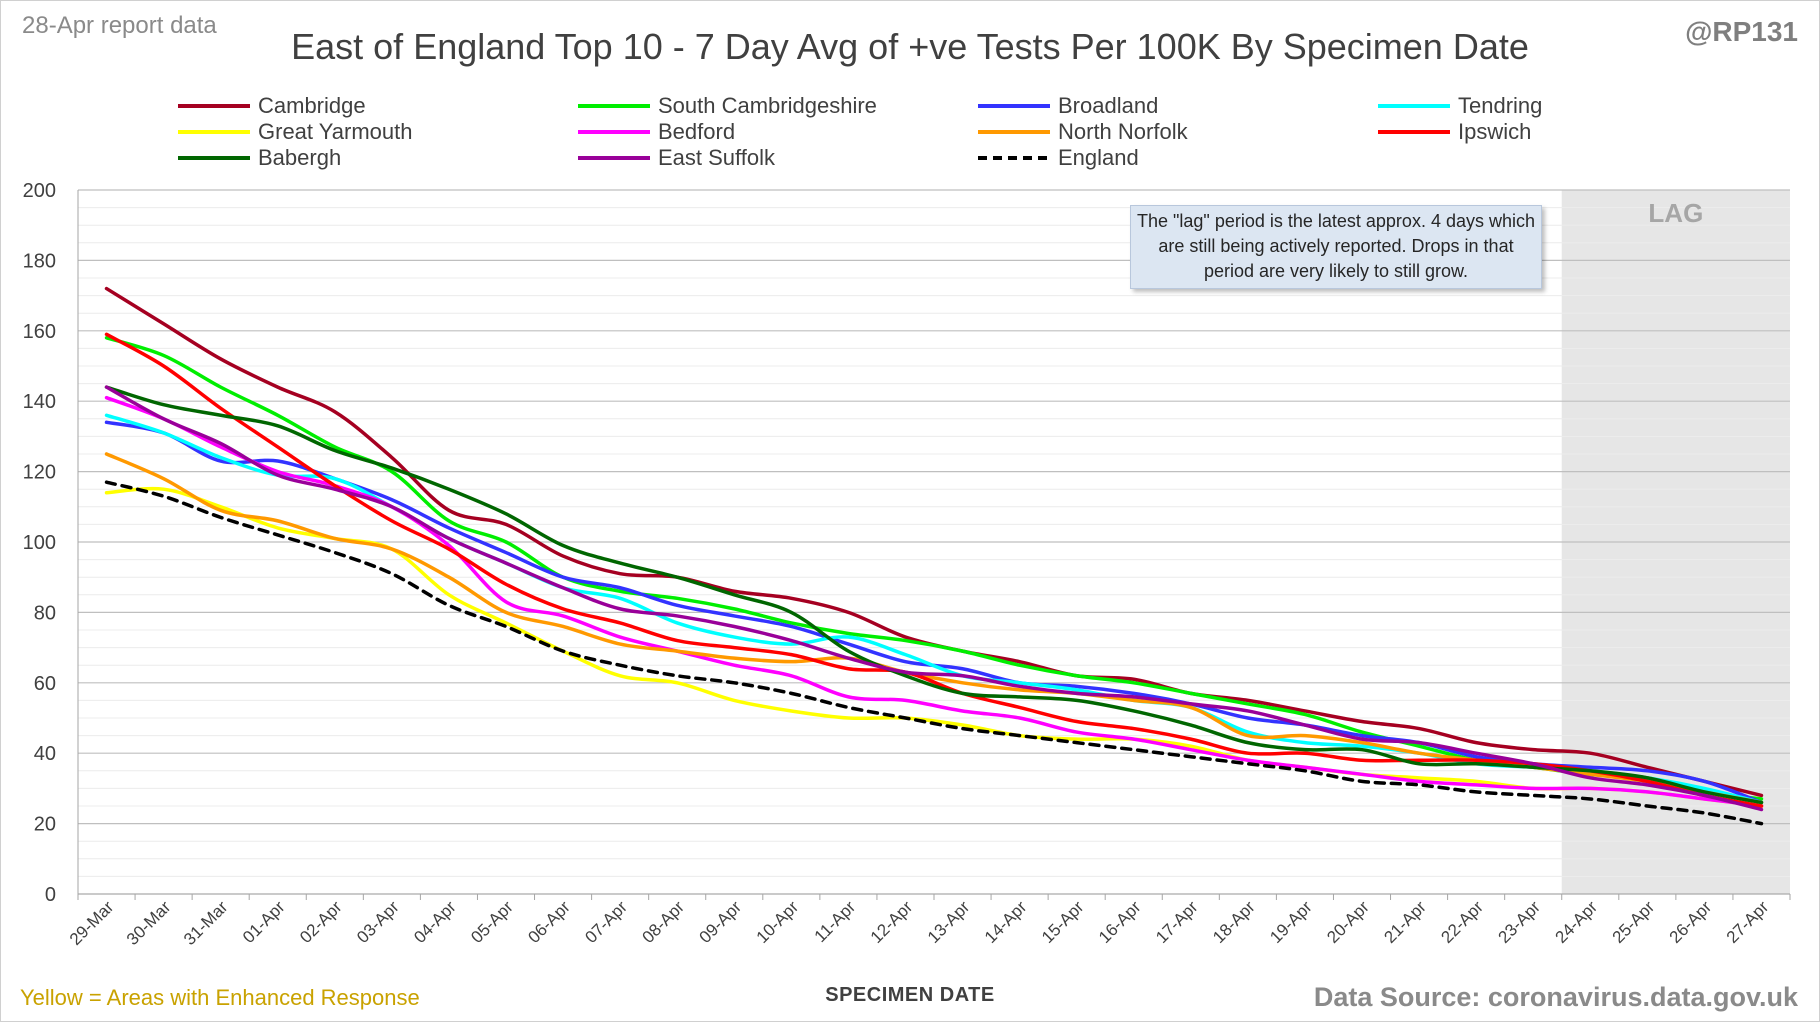 The width and height of the screenshot is (1820, 1022). What do you see at coordinates (1462, 922) in the screenshot?
I see `x-tick-label: 22-Apr` at bounding box center [1462, 922].